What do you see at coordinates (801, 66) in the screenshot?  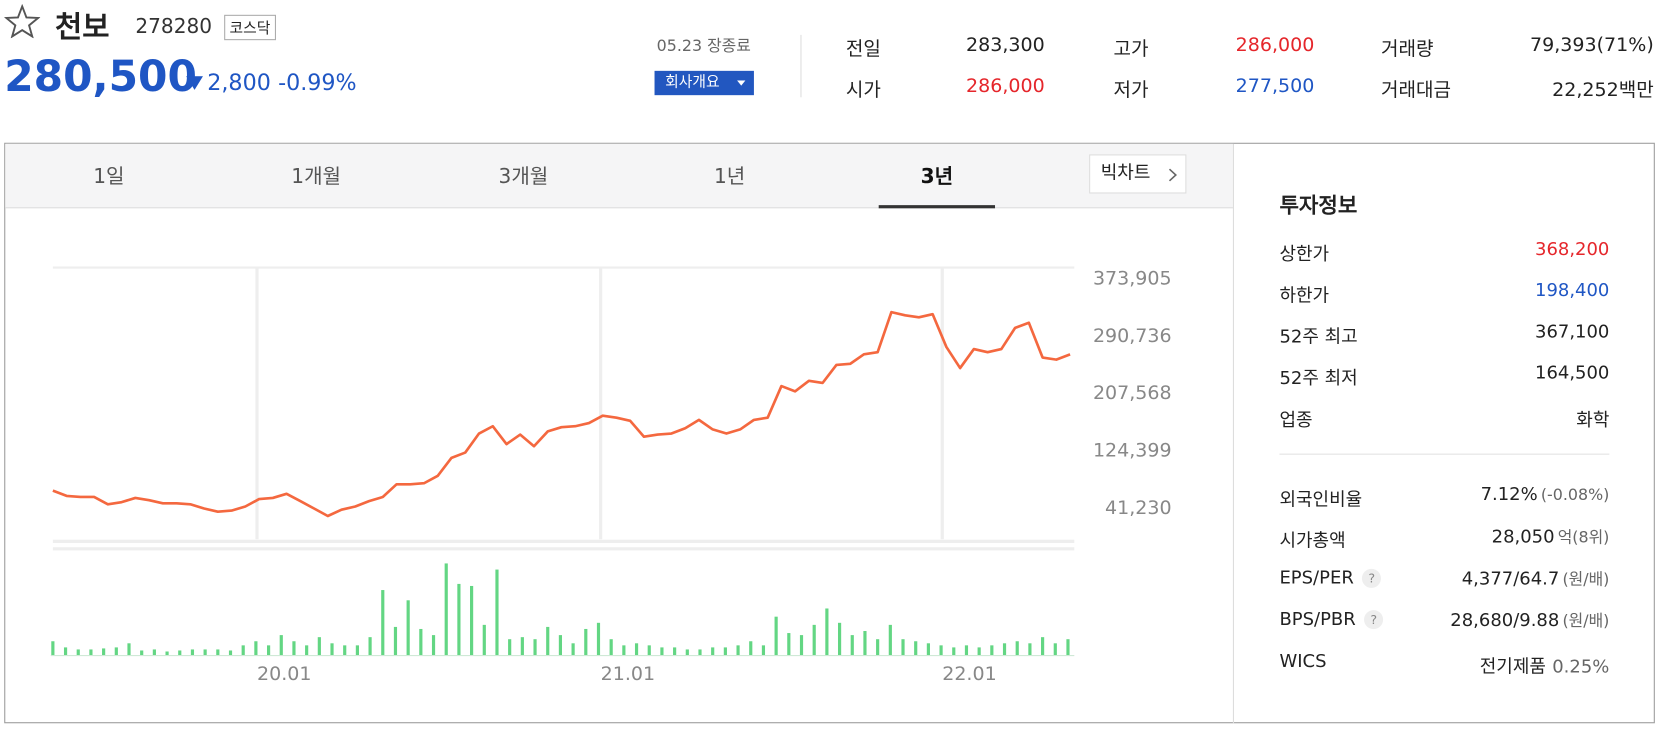 I see `divider` at bounding box center [801, 66].